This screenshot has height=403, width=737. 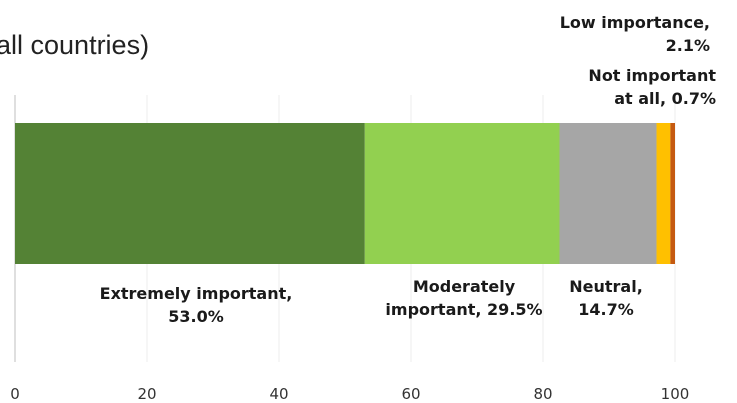 I want to click on x-tick-label: 0, so click(x=15, y=394).